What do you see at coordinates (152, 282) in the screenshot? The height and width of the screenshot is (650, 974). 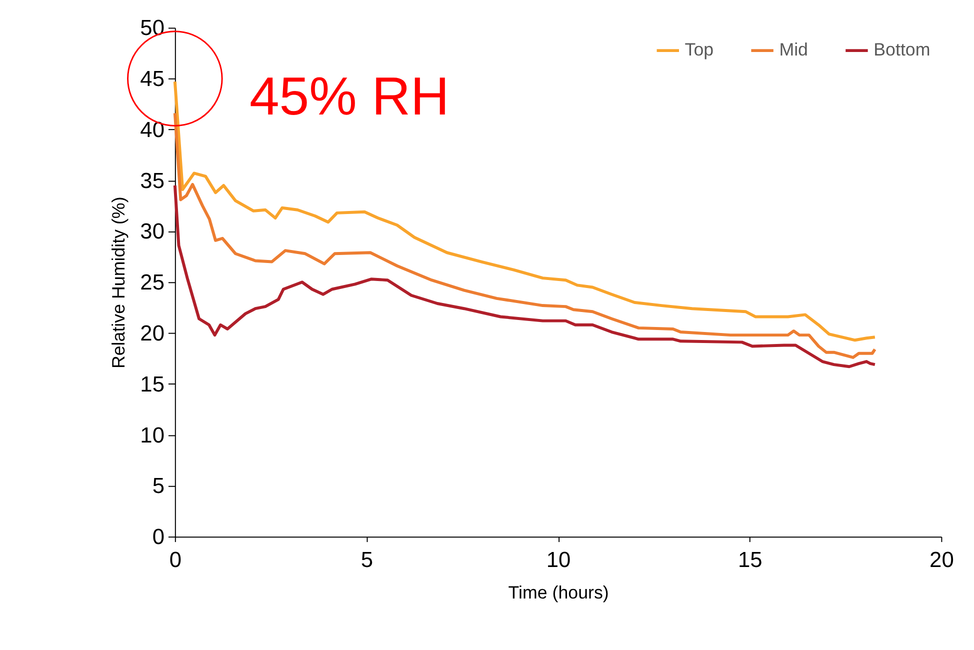 I see `y-tick-label: 25` at bounding box center [152, 282].